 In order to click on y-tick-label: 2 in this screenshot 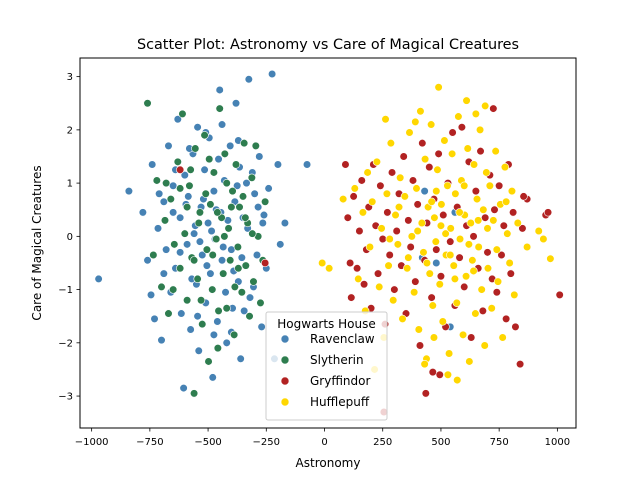, I will do `click(70, 130)`.